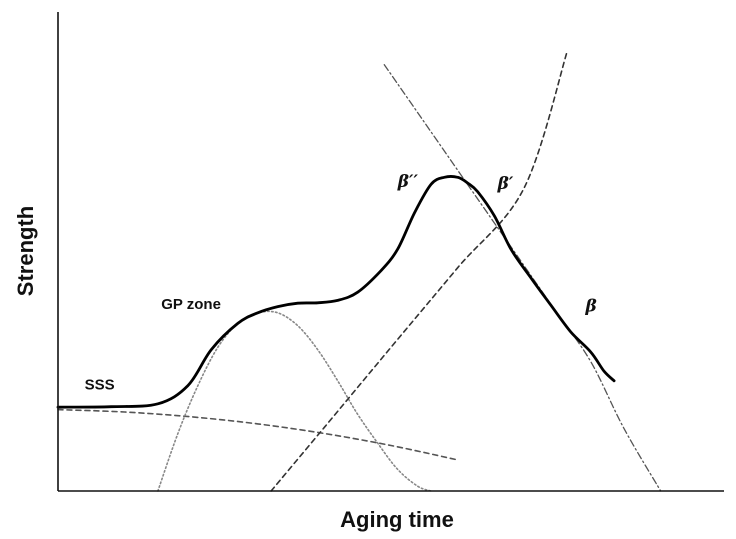  What do you see at coordinates (191, 304) in the screenshot?
I see `annotation-gp-zone: GP zone` at bounding box center [191, 304].